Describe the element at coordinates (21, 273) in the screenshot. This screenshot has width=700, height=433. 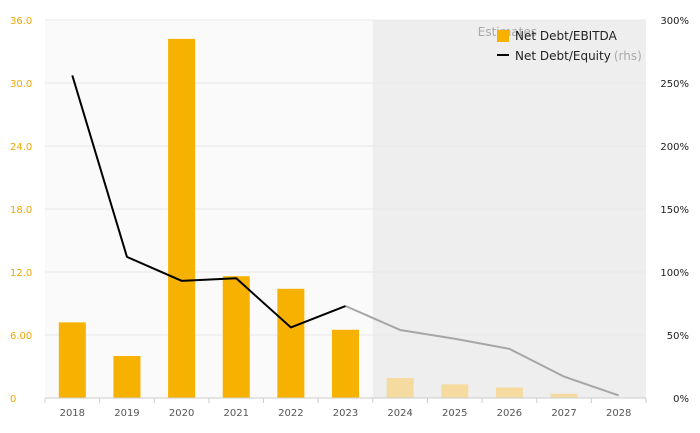
I see `y-left-tick-label: 12.0` at that location.